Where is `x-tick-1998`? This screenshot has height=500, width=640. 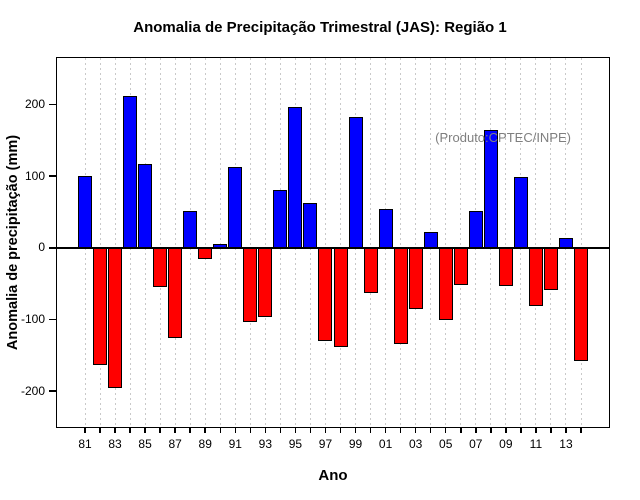
x-tick-1998 is located at coordinates (340, 430).